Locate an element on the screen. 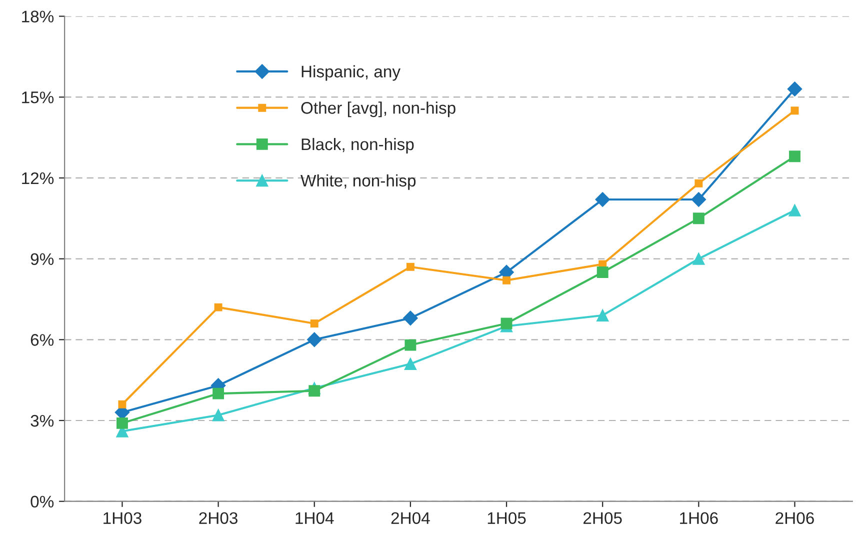 This screenshot has width=861, height=542. x-tick-label: 2H05 is located at coordinates (603, 518).